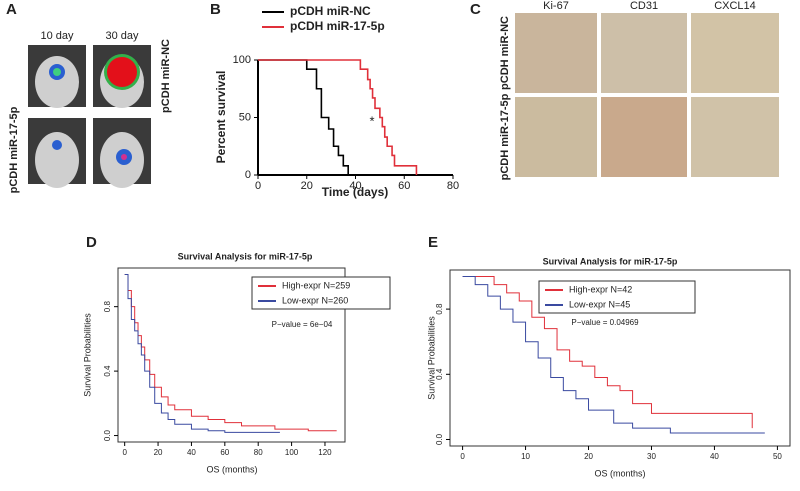 The image size is (800, 491). I want to click on panel-label: C, so click(475, 9).